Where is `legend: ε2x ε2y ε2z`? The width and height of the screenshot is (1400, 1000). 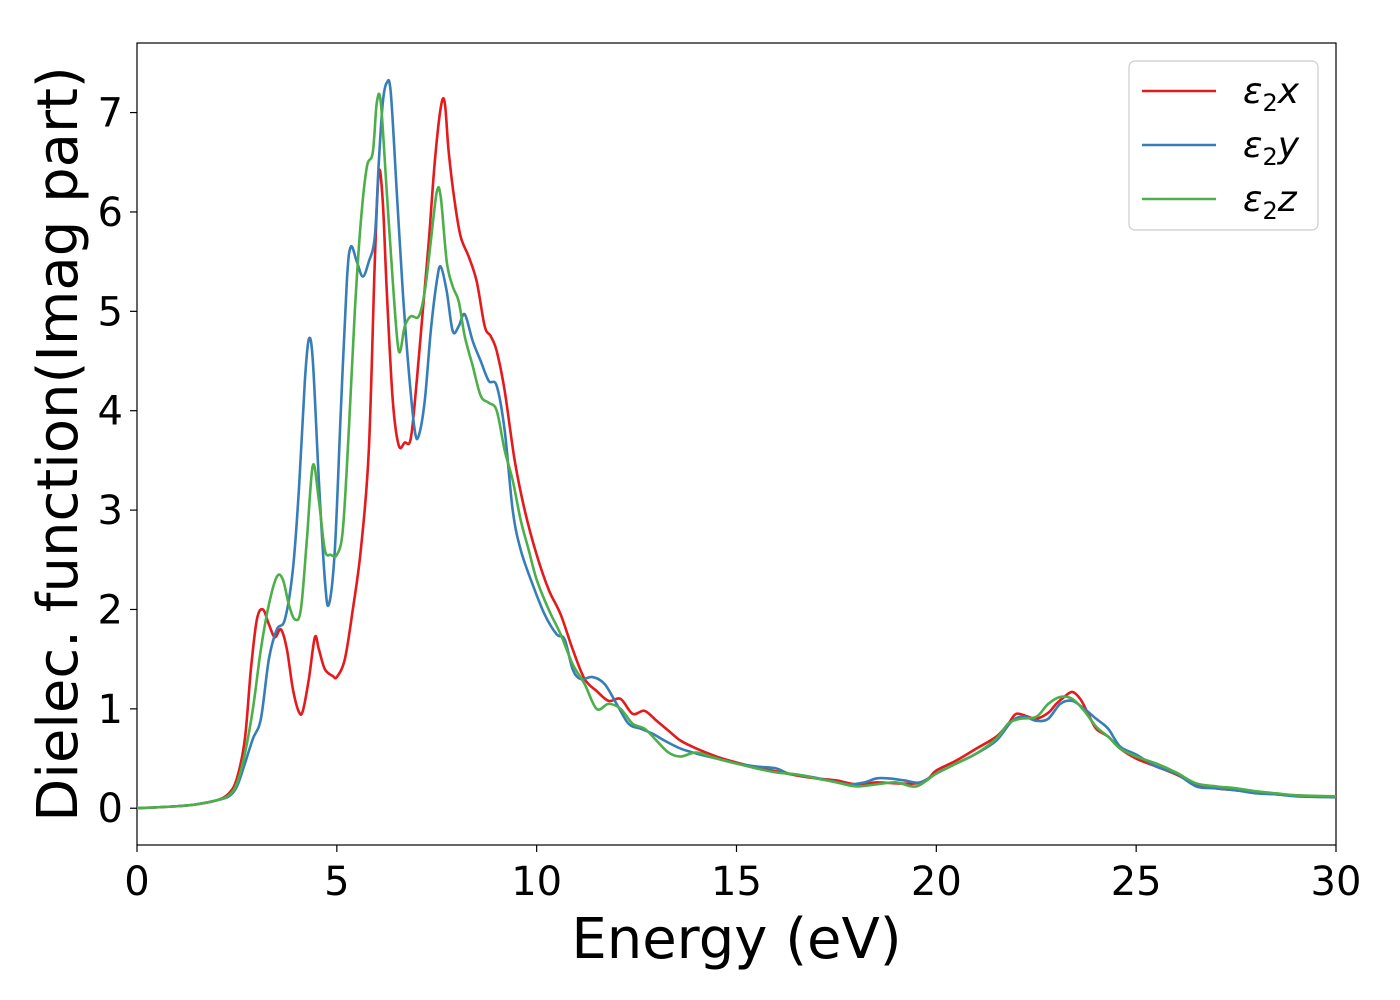
legend: ε2x ε2y ε2z is located at coordinates (1223, 145).